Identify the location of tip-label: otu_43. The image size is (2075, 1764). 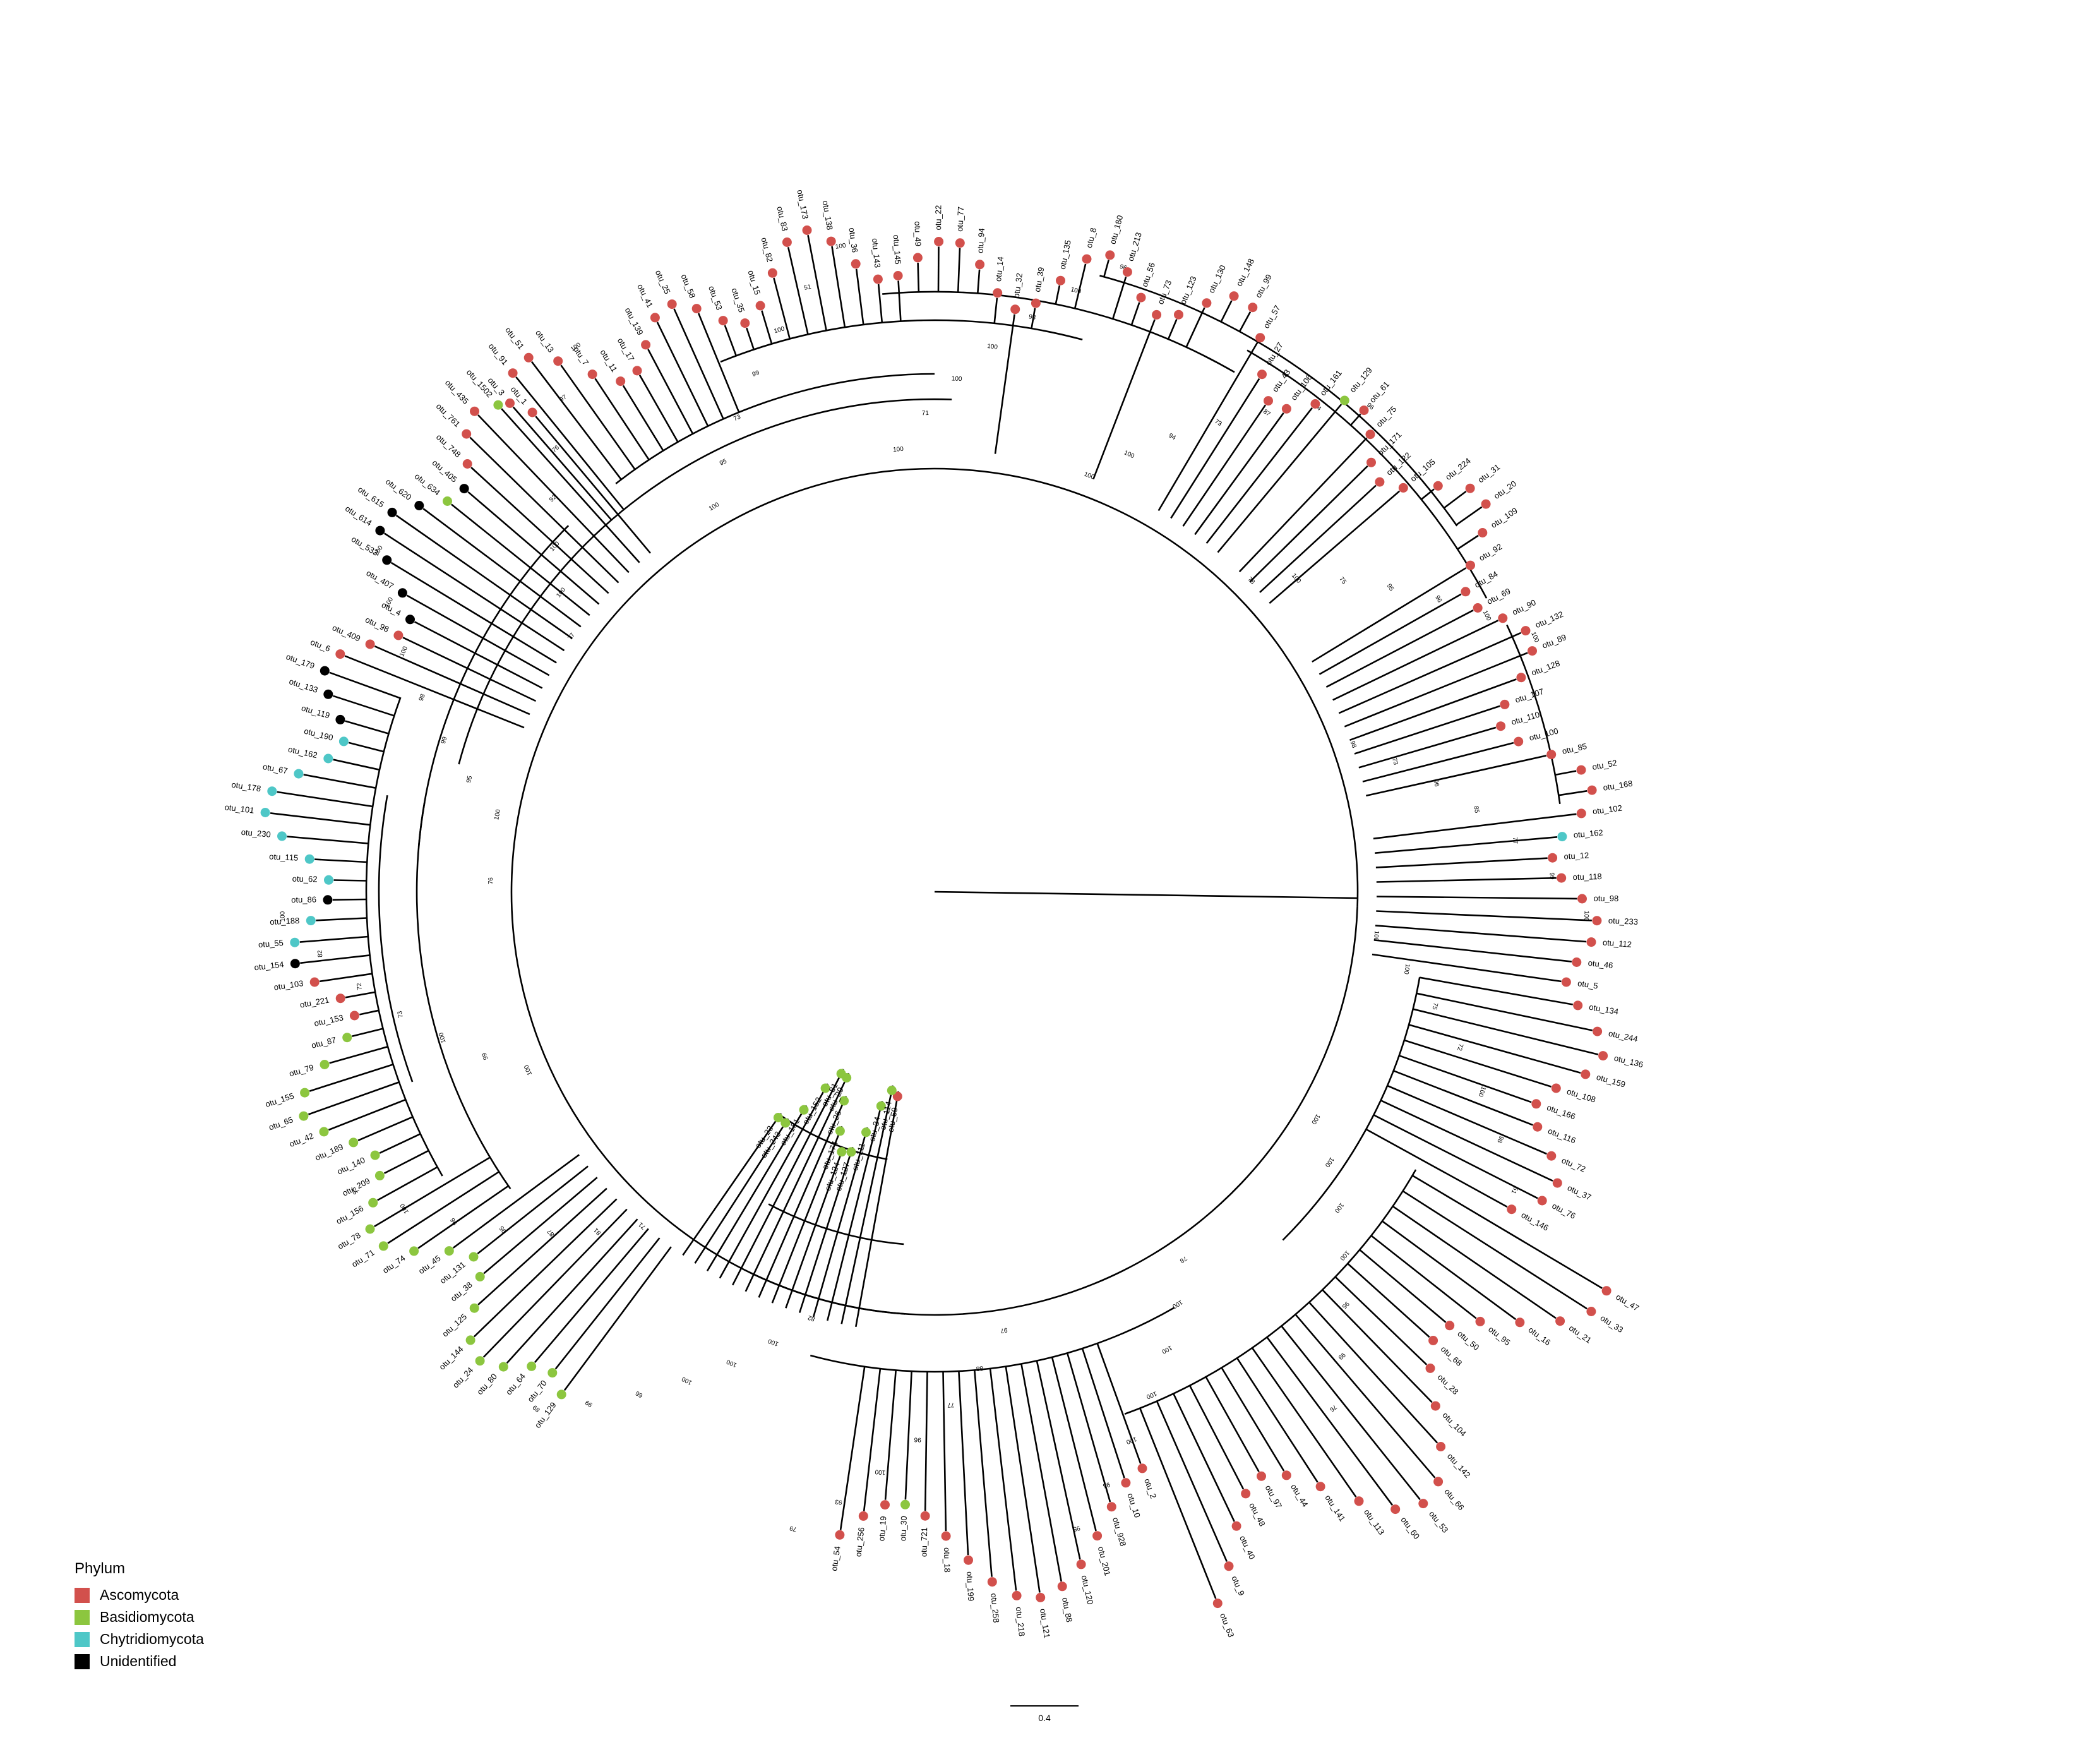
(1282, 380).